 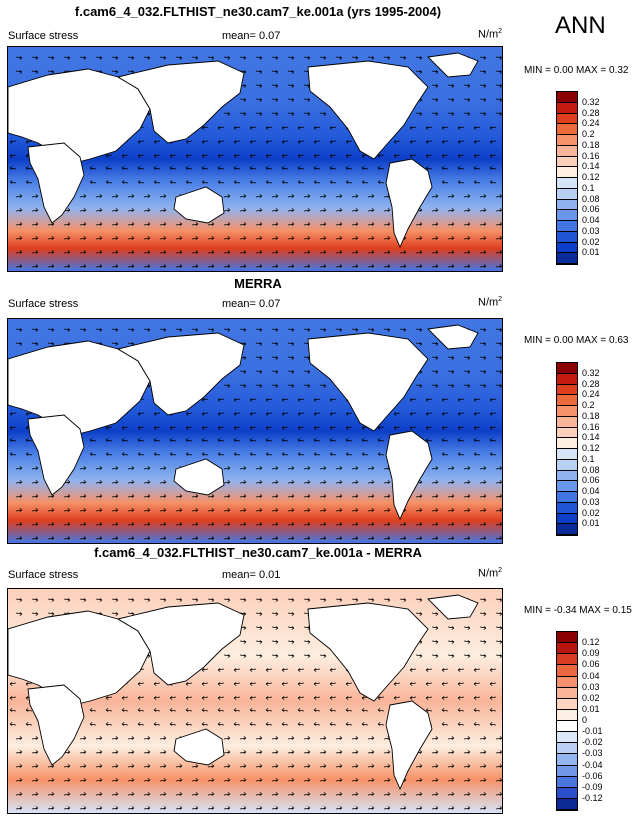 What do you see at coordinates (591, 123) in the screenshot?
I see `colorbar-tick-label: 0.24` at bounding box center [591, 123].